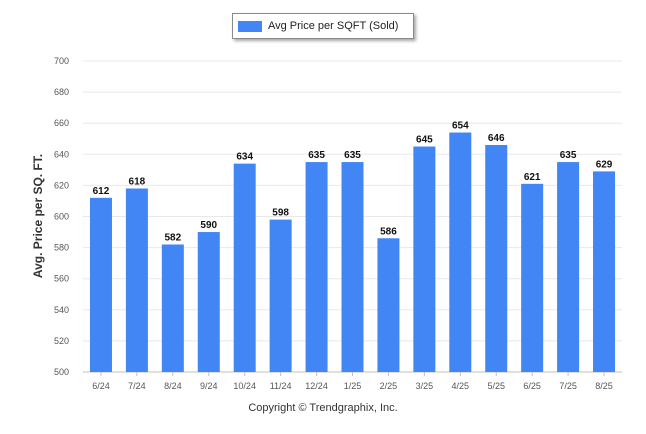  I want to click on y-tick-label: 560, so click(61, 279).